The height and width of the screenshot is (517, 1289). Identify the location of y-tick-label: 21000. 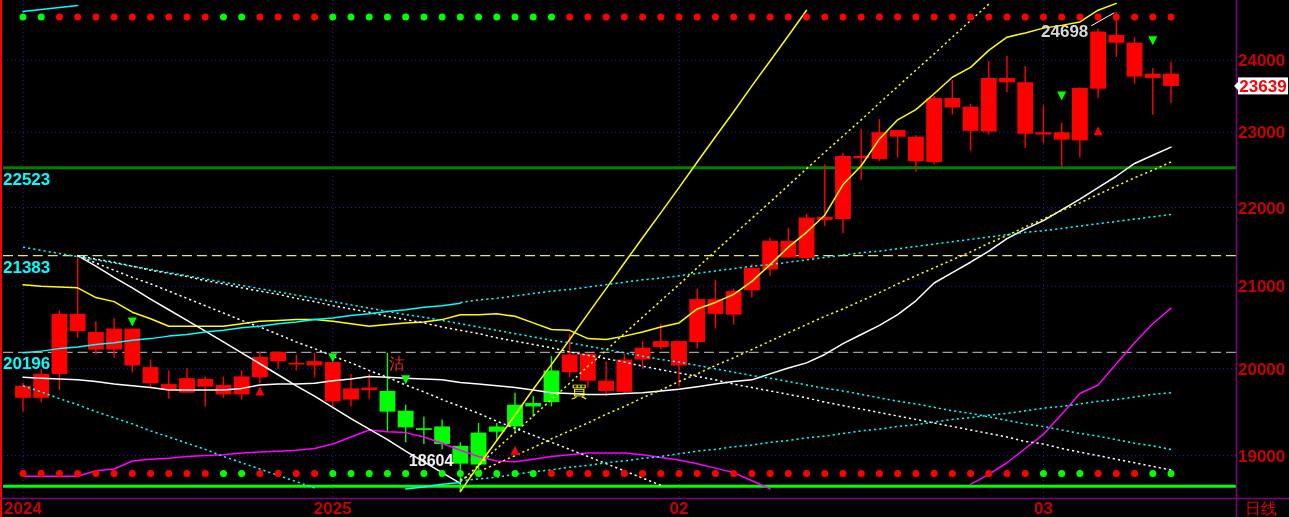
(1262, 287).